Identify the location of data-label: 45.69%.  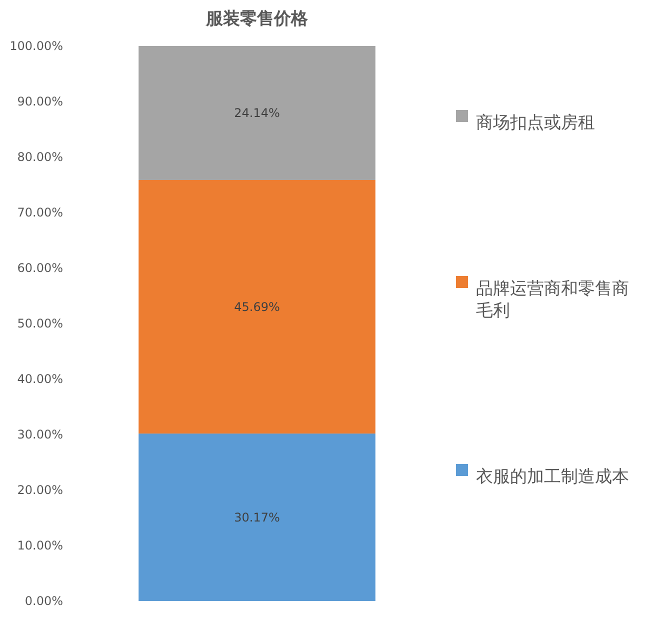
(257, 307).